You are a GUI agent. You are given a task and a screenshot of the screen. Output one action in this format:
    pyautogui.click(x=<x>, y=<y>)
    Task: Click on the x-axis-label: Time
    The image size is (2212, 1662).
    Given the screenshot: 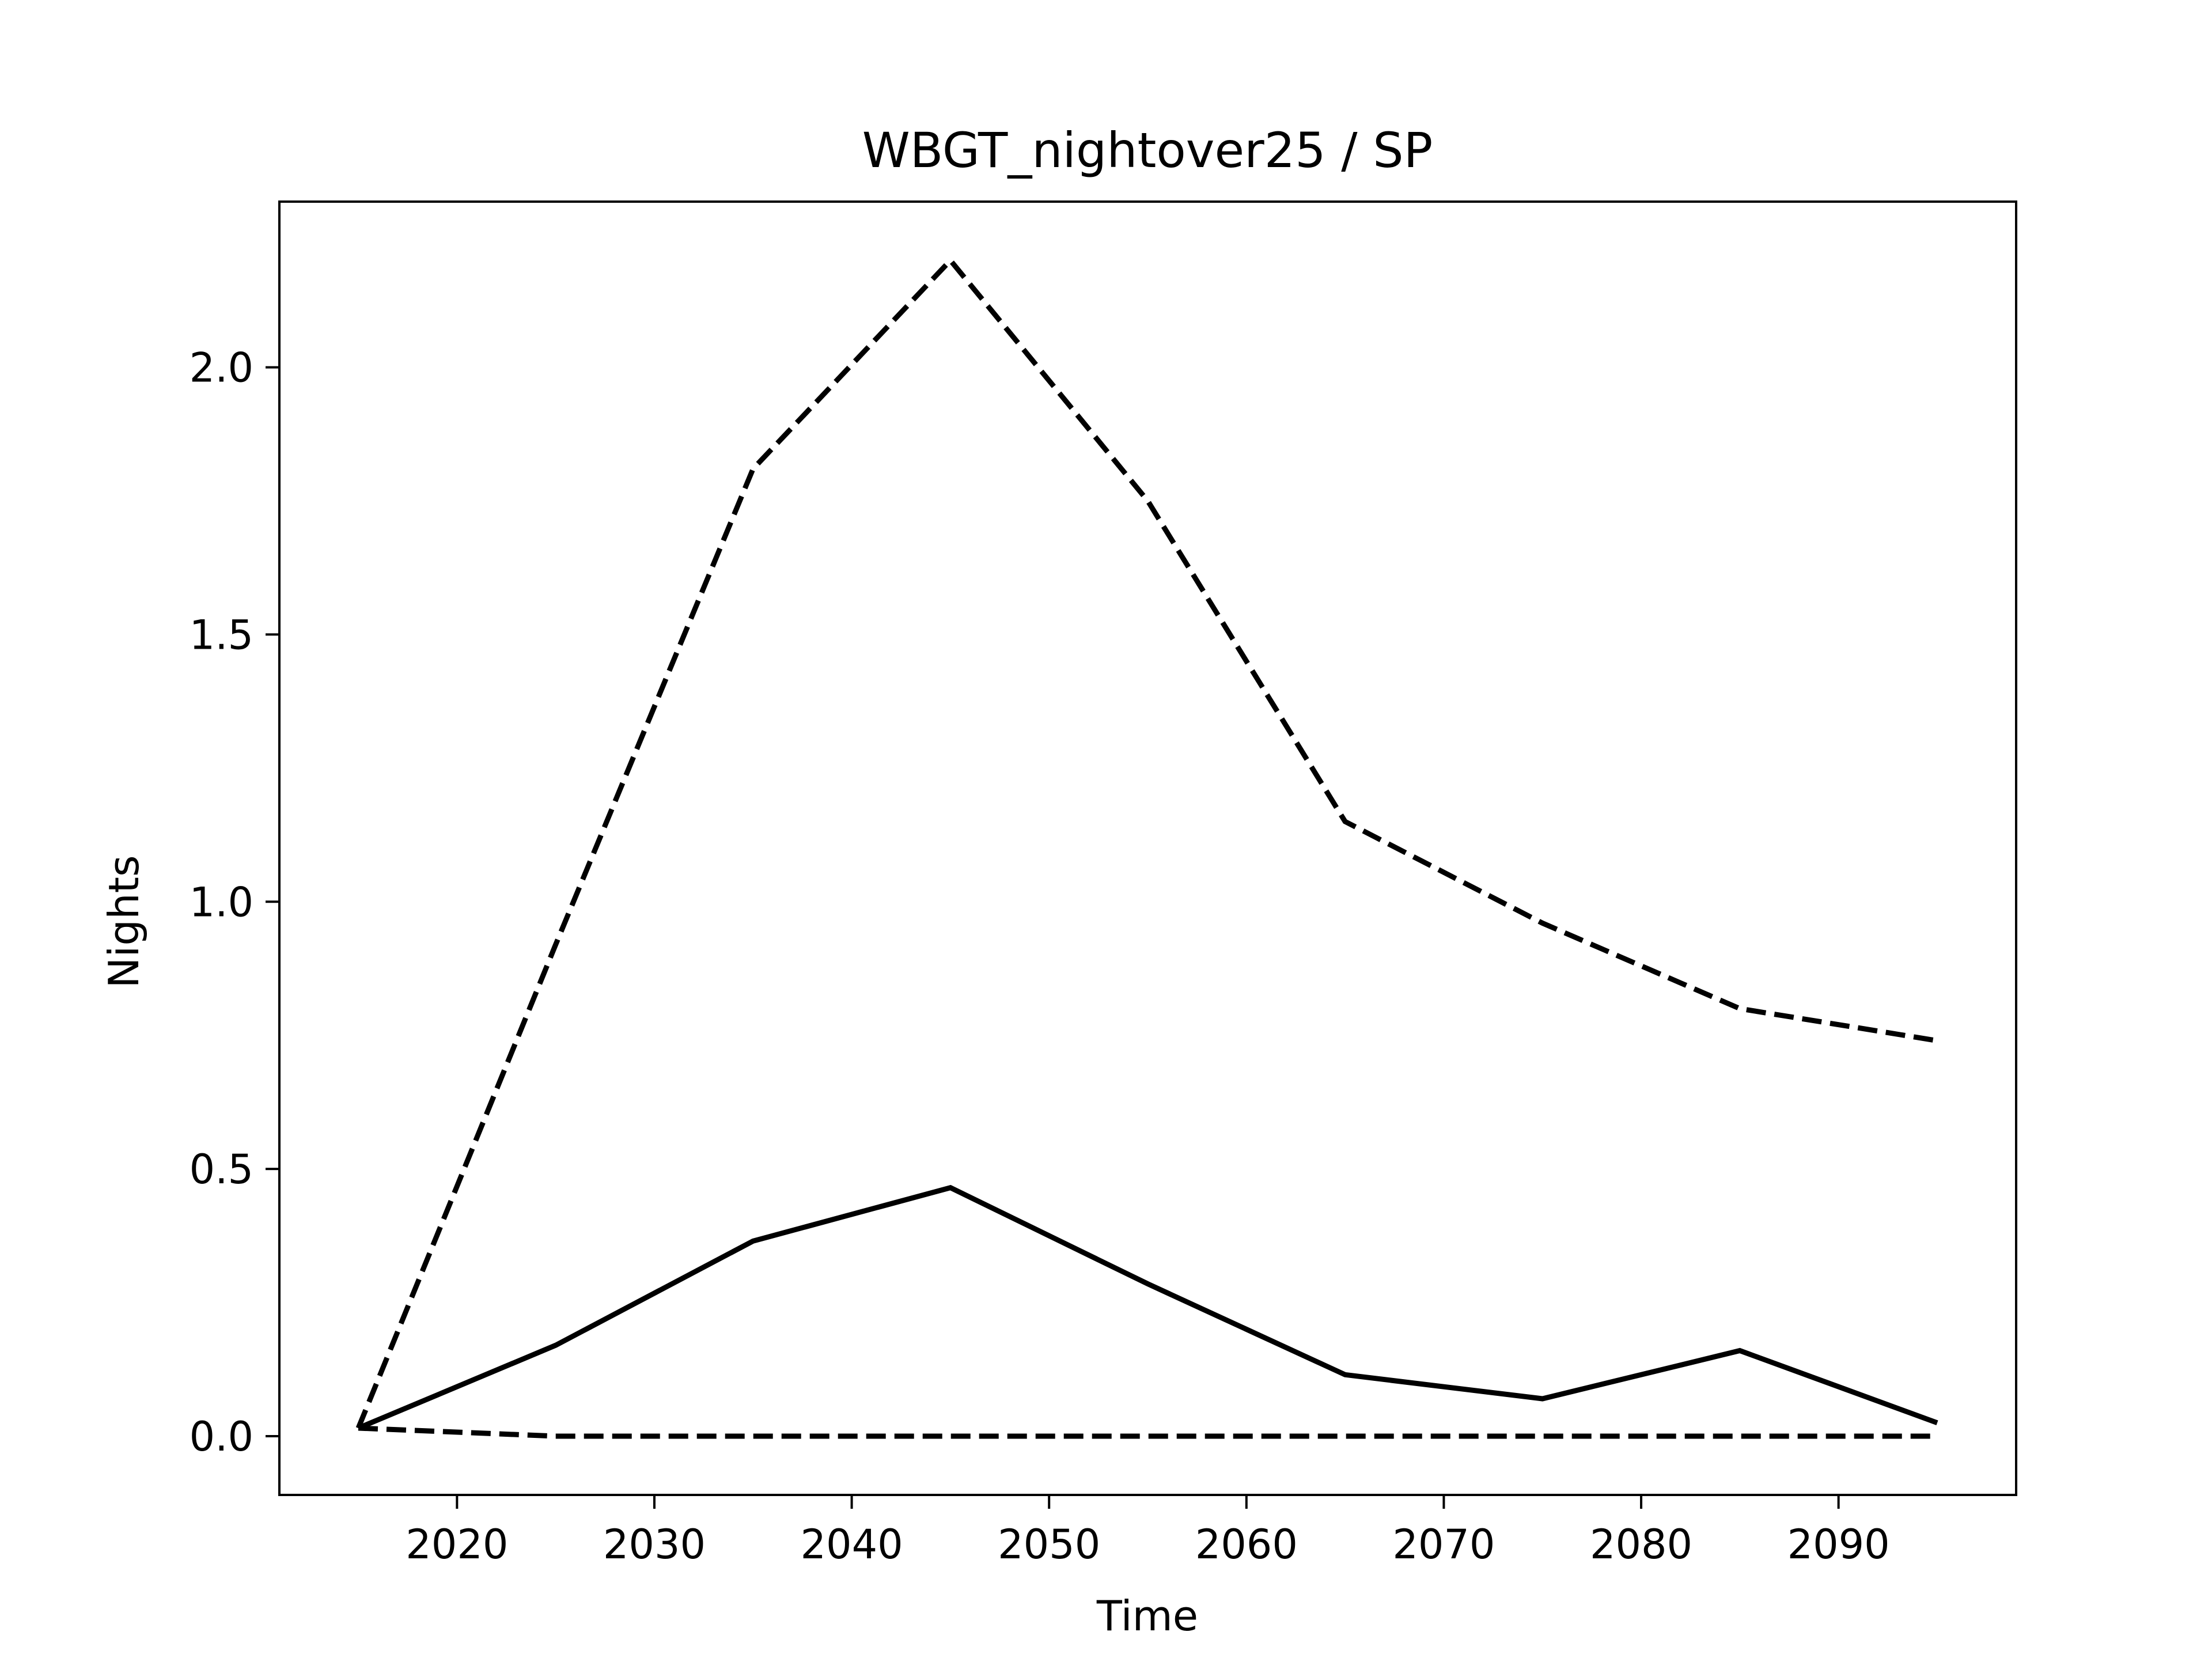 What is the action you would take?
    pyautogui.click(x=1147, y=1616)
    